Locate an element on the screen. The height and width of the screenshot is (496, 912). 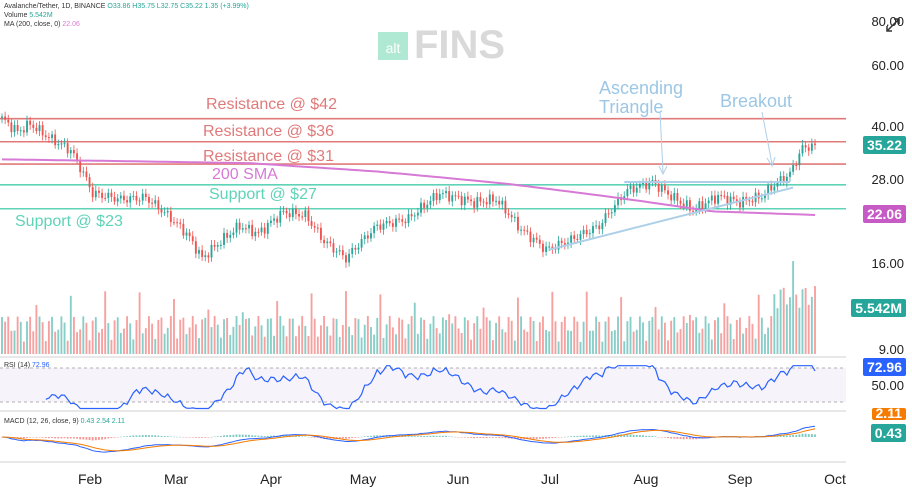
rsi-band is located at coordinates (423, 385).